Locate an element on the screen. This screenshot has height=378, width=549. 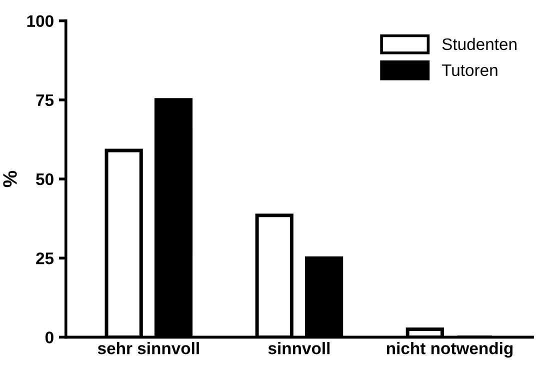
y-tick-label: 50 is located at coordinates (45, 179).